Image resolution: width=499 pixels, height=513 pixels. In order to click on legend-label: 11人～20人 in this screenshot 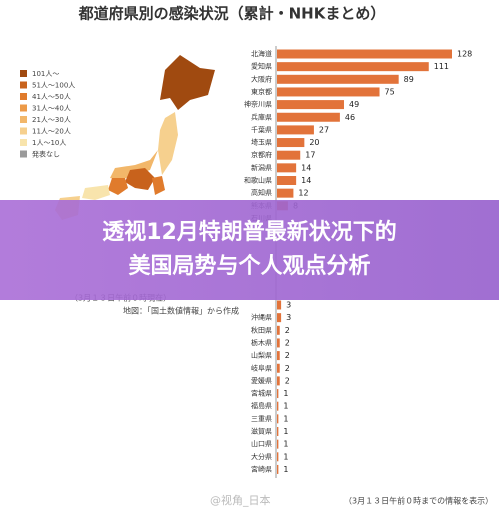, I will do `click(51, 132)`.